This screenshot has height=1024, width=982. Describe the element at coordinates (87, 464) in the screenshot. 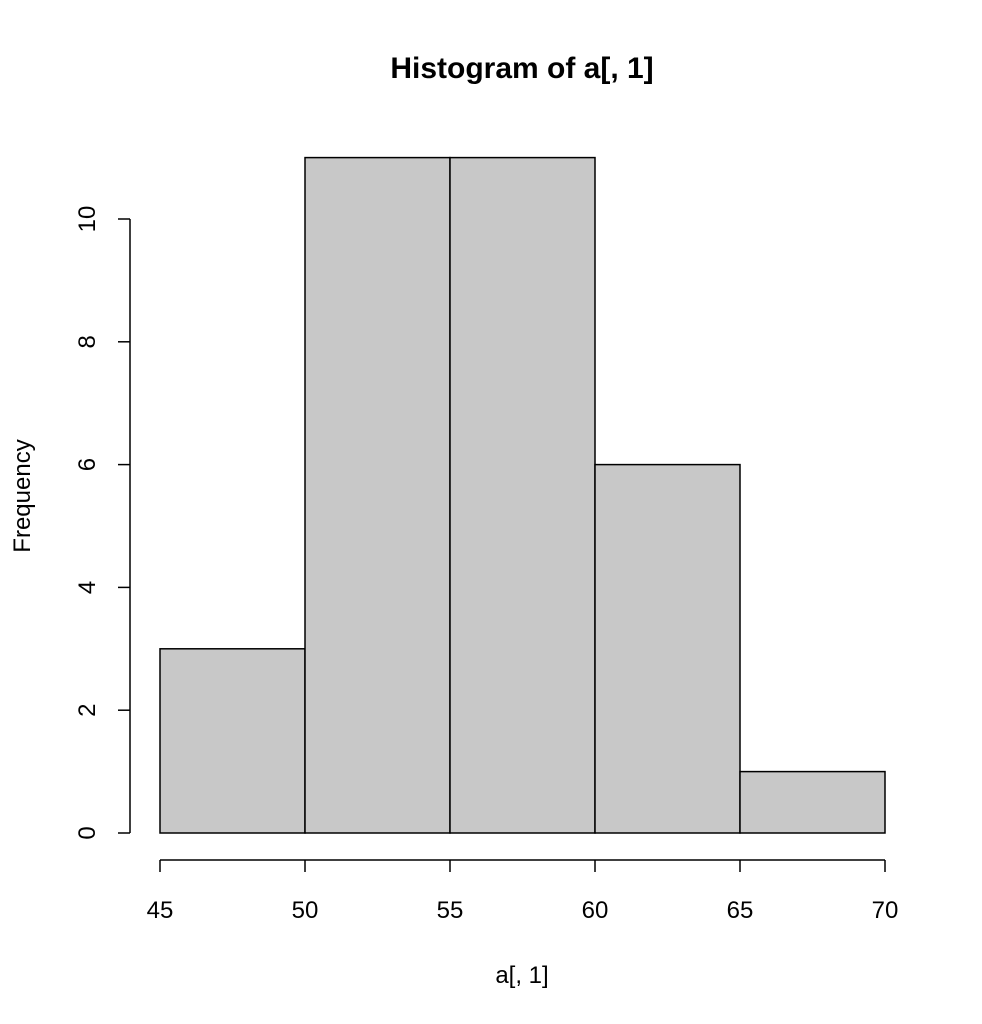

I see `y-tick-label-6: 6` at that location.